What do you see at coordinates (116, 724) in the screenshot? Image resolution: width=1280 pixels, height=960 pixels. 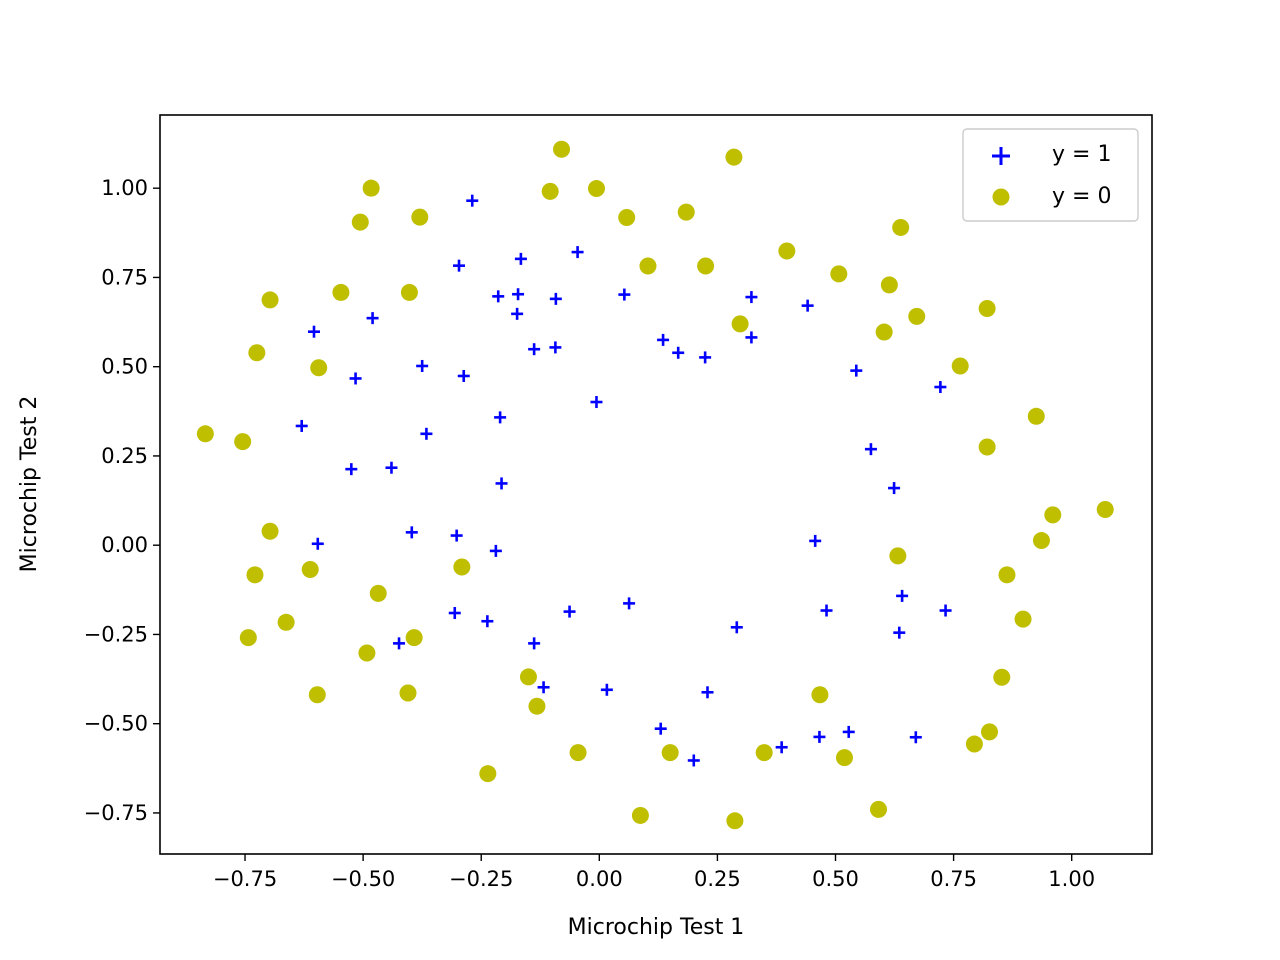 I see `y-tick-label: −0.50` at bounding box center [116, 724].